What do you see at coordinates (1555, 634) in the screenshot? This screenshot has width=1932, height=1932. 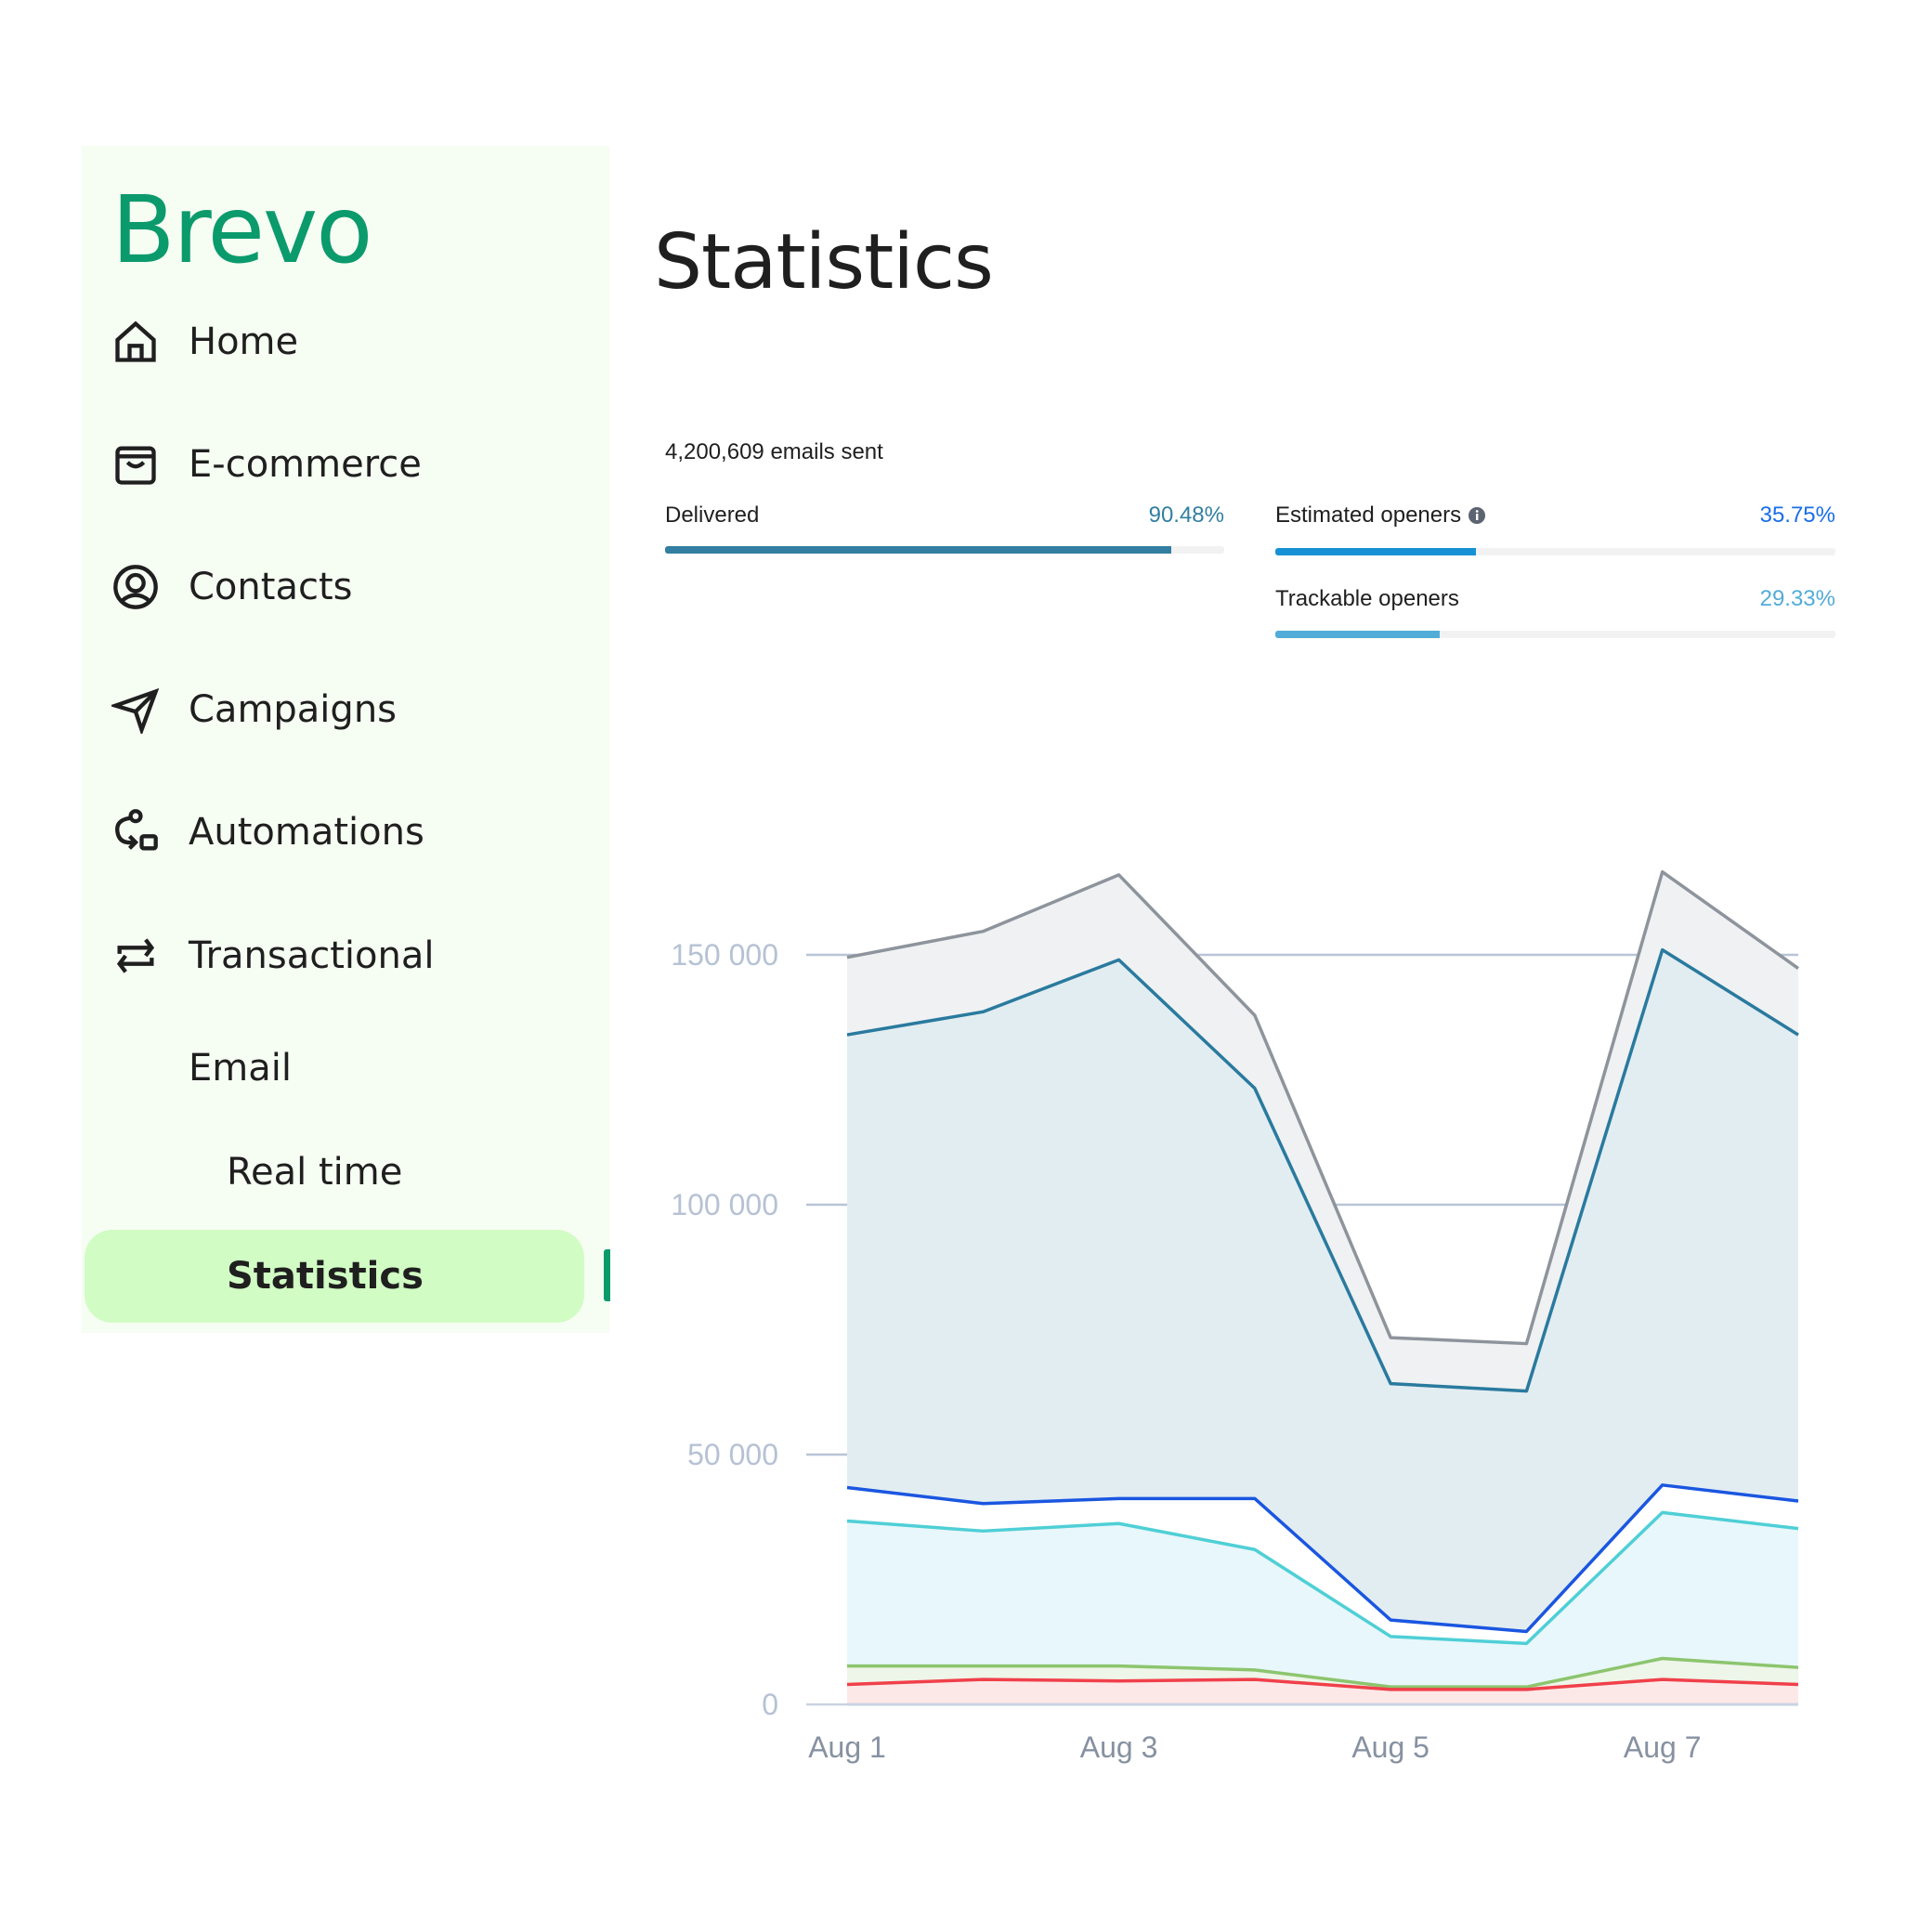 I see `trackable-openers-progress` at bounding box center [1555, 634].